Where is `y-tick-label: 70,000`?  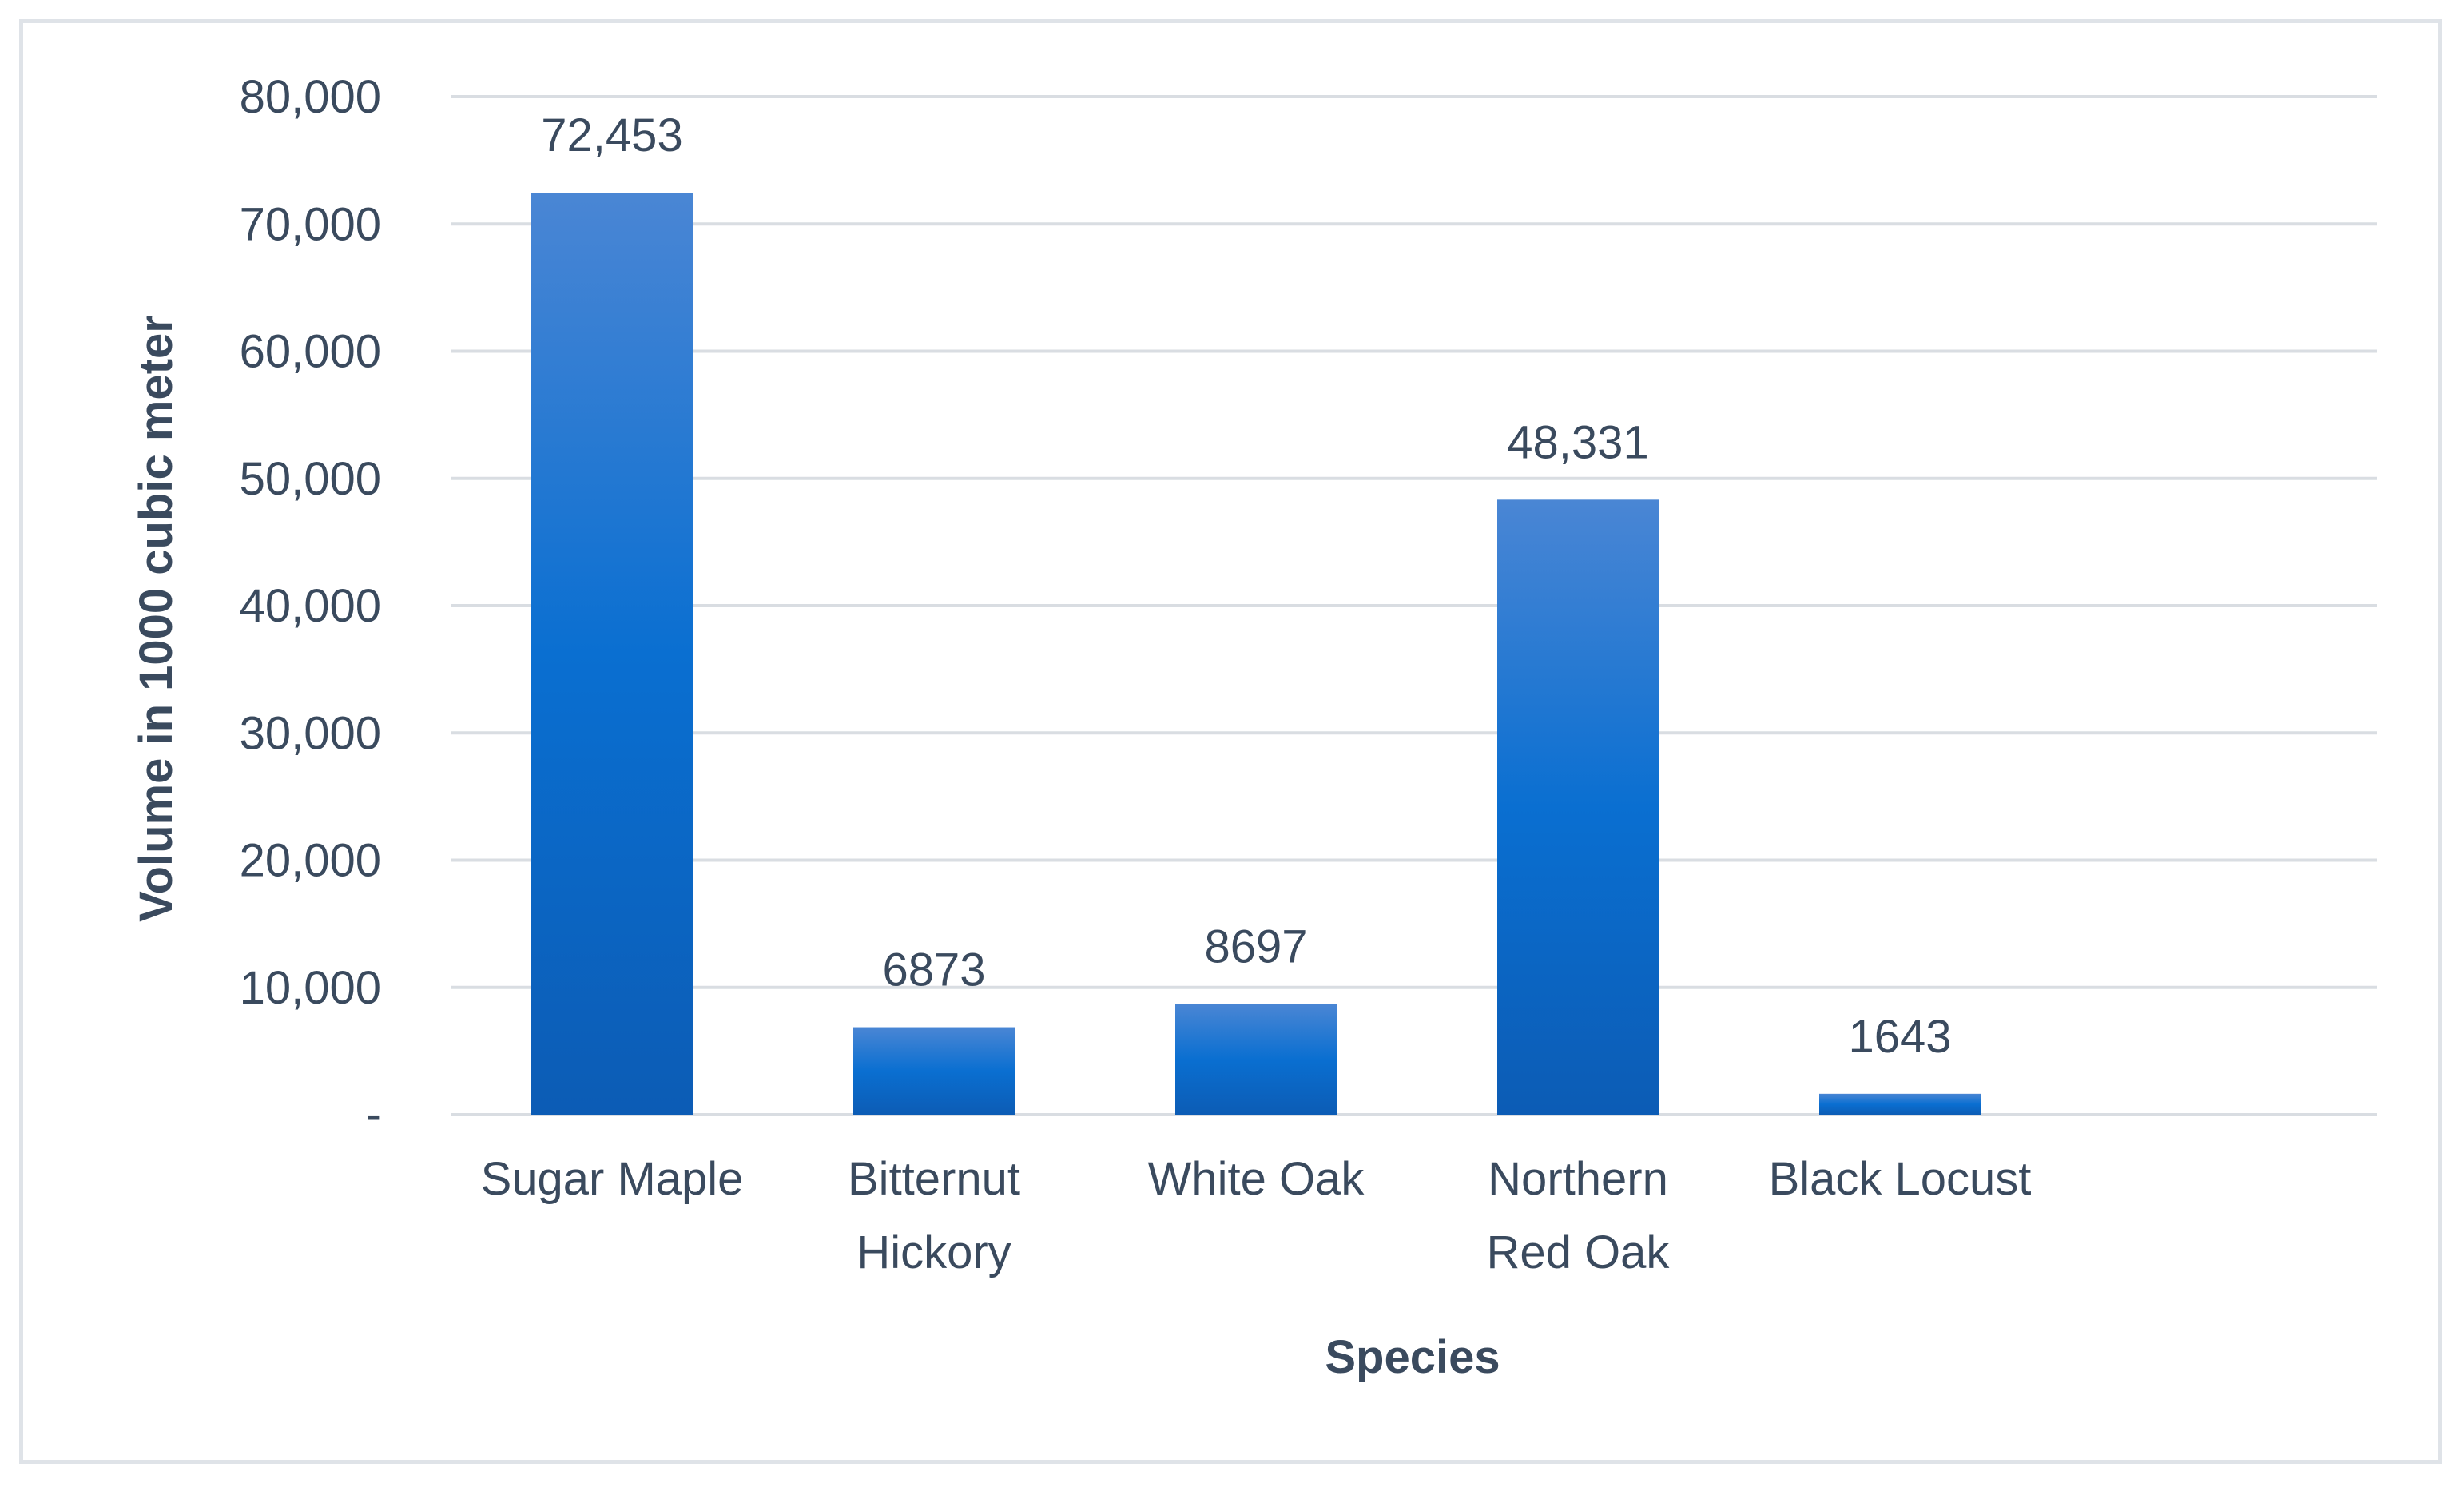 y-tick-label: 70,000 is located at coordinates (311, 224).